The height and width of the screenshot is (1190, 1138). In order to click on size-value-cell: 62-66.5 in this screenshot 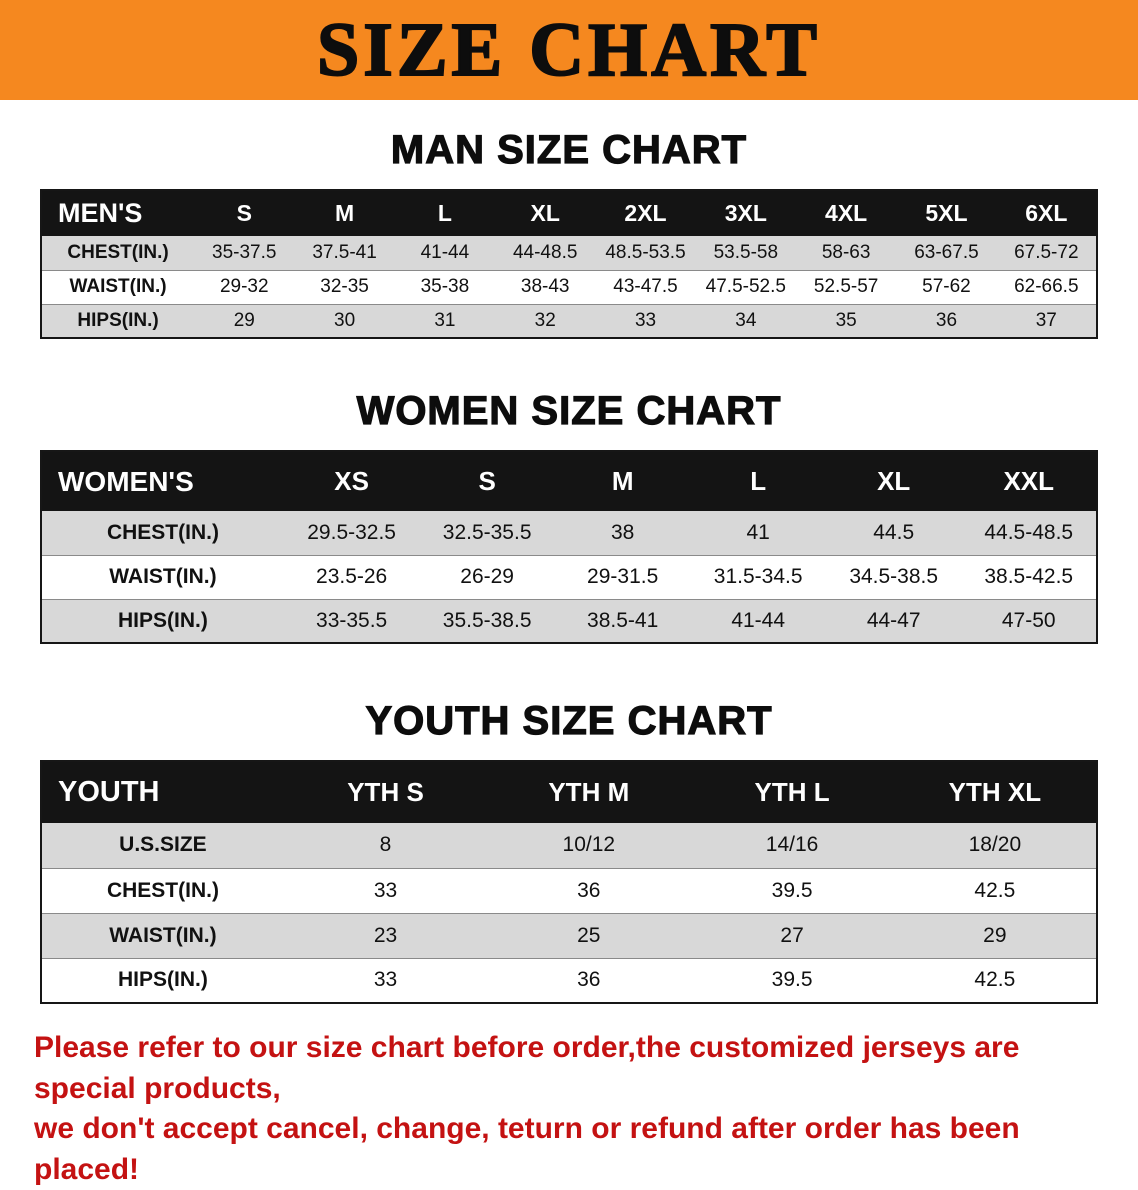, I will do `click(1046, 286)`.